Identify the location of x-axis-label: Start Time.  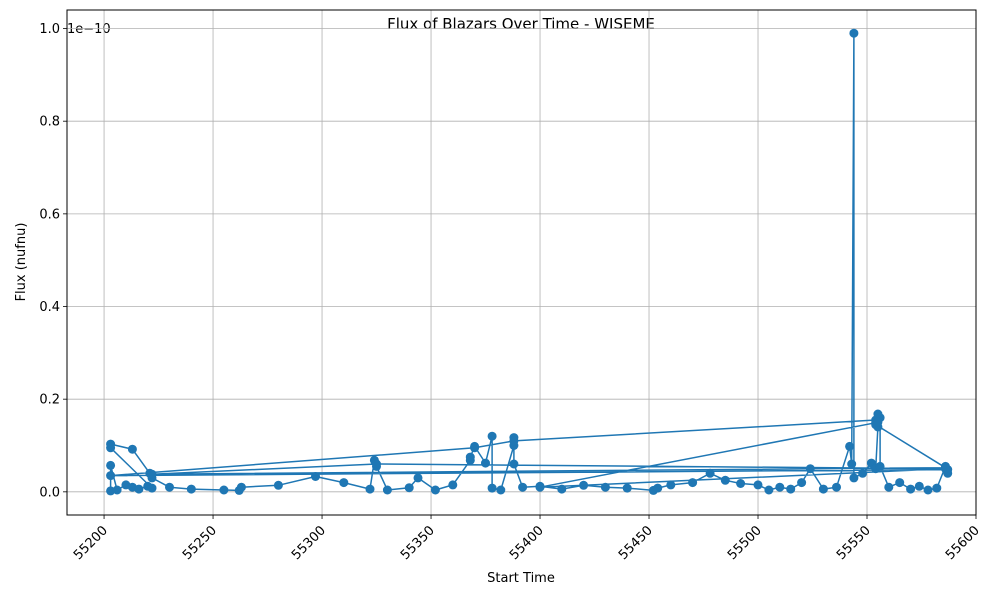
(521, 578).